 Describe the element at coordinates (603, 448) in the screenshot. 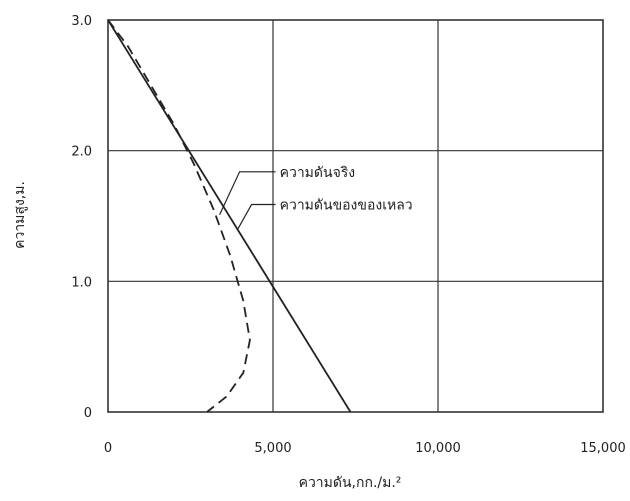

I see `x-tick-label: 15,000` at that location.